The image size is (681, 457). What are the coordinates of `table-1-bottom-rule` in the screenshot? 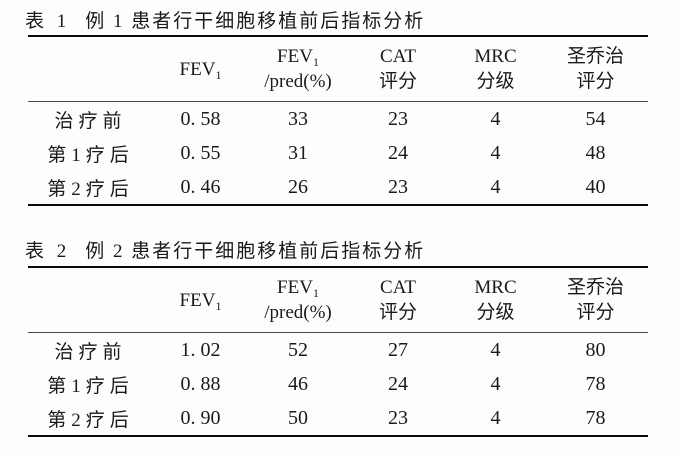 It's located at (338, 205).